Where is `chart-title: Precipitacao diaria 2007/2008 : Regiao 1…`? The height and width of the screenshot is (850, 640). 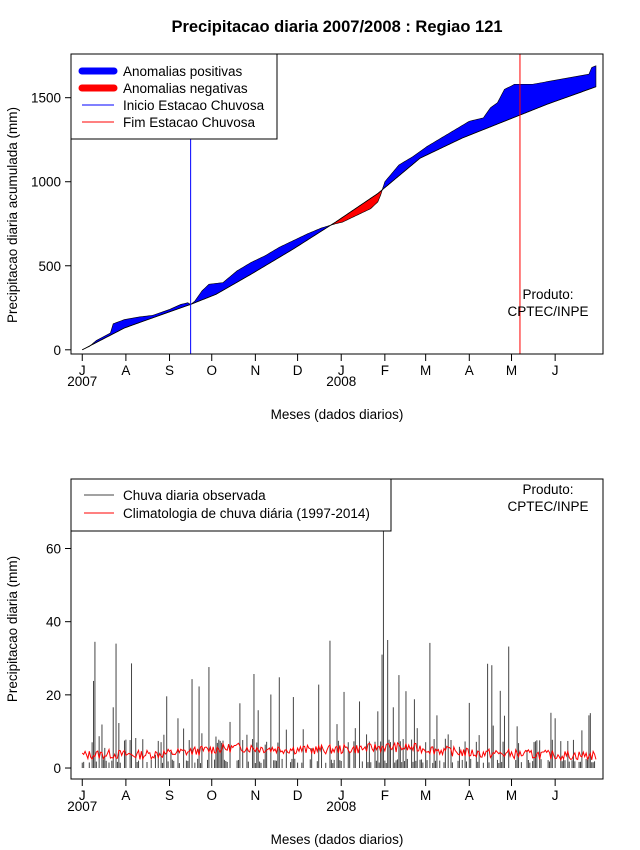 chart-title: Precipitacao diaria 2007/2008 : Regiao 1… is located at coordinates (336, 27).